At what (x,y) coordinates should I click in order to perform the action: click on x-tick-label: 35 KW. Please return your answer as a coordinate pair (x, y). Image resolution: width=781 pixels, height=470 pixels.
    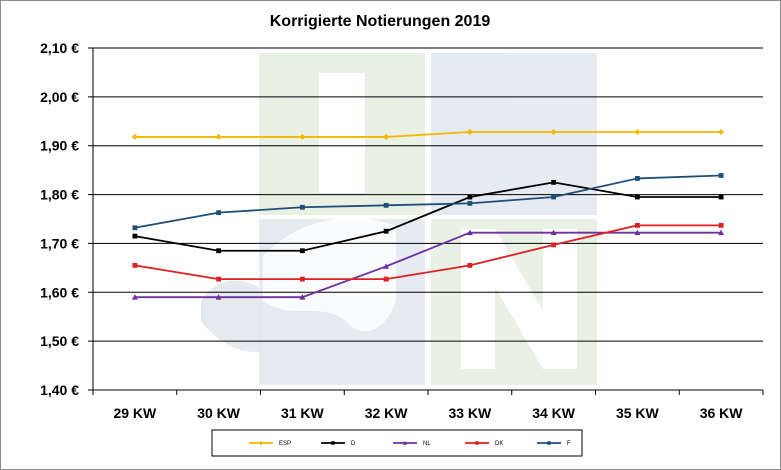
    Looking at the image, I should click on (638, 413).